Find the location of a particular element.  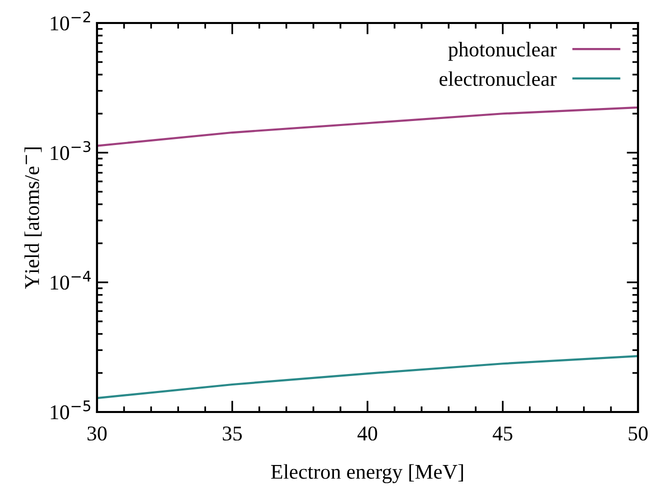

legend-label: photonuclear is located at coordinates (502, 51).